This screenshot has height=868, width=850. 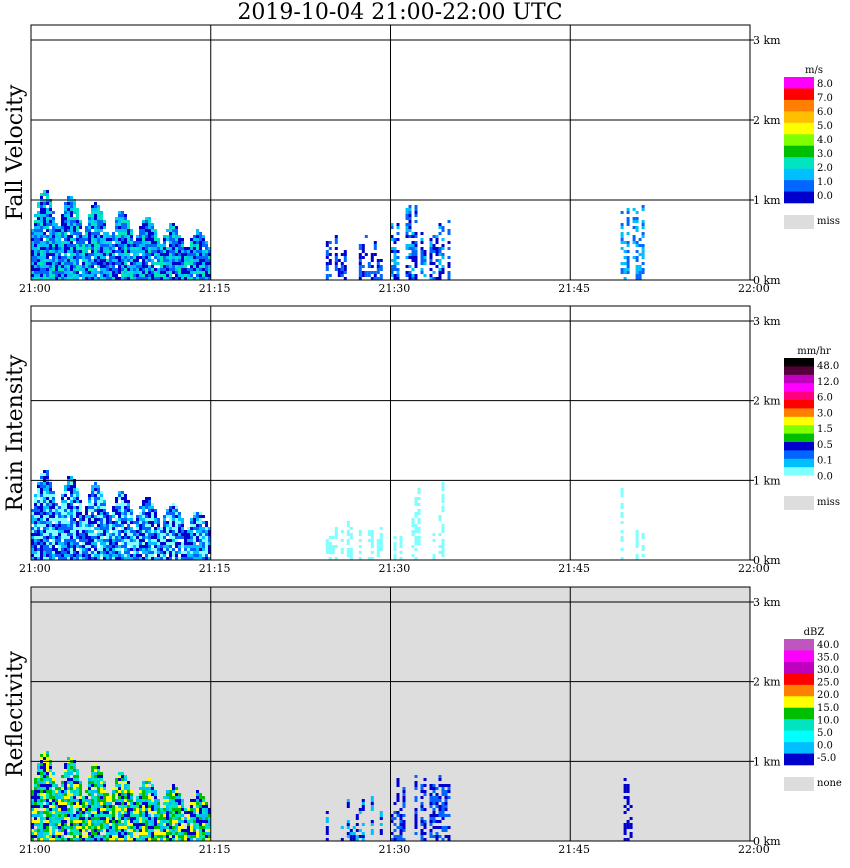 I want to click on legend-swatch, so click(x=799, y=413).